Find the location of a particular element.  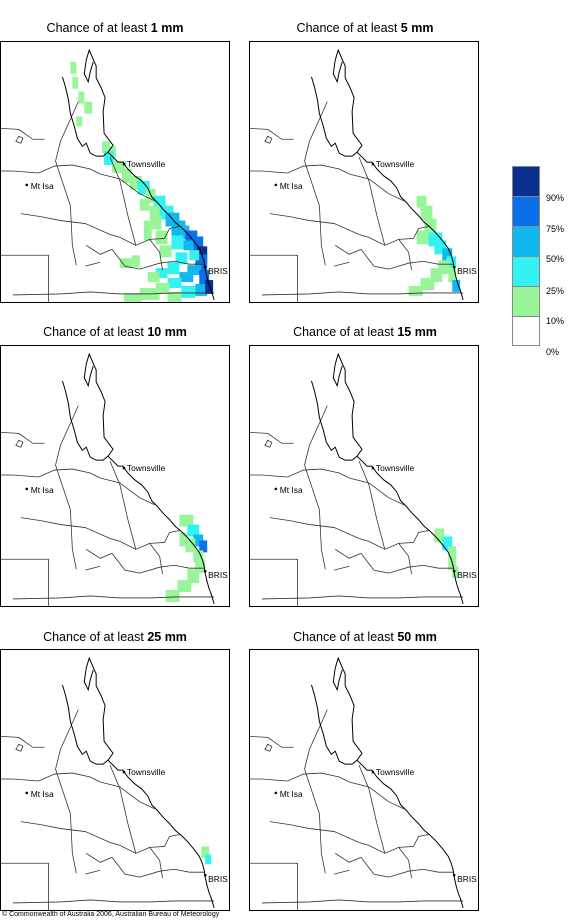

legend is located at coordinates (526, 256).